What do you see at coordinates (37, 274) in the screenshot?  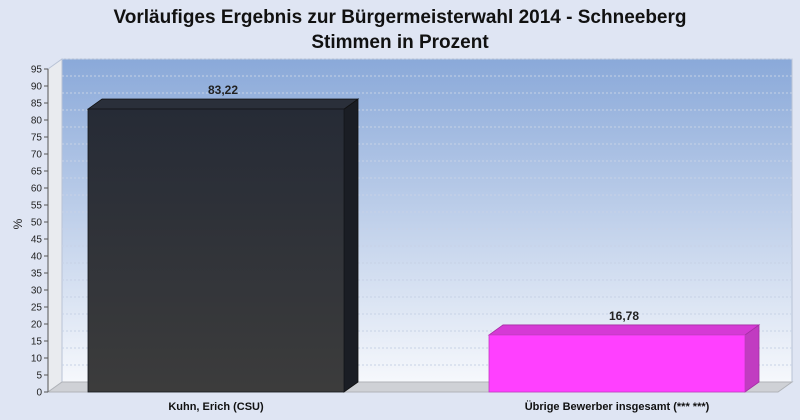 I see `y-tick-label: 35` at bounding box center [37, 274].